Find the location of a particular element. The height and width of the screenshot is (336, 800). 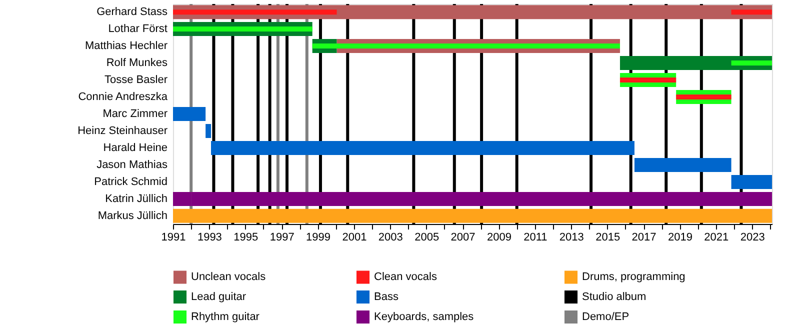

legend-label: Rhythm guitar is located at coordinates (225, 317).